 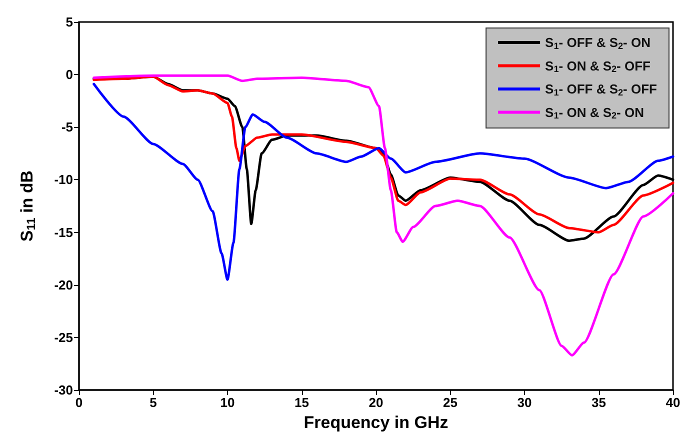 What do you see at coordinates (153, 402) in the screenshot?
I see `x-tick-label: 5` at bounding box center [153, 402].